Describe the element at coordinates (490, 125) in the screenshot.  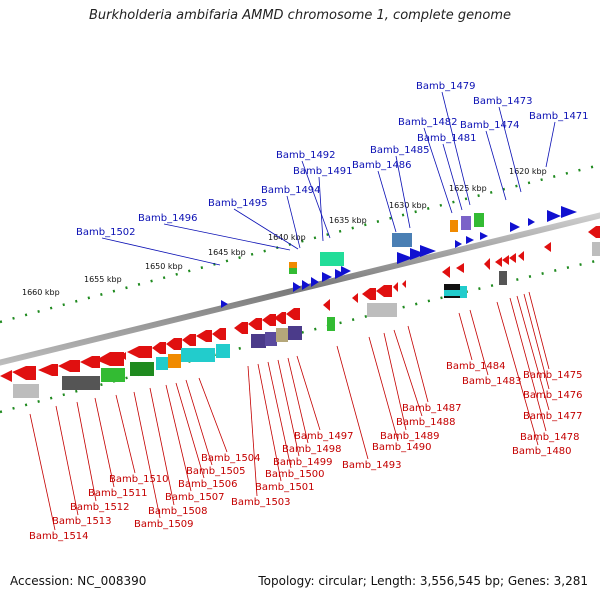
I see `gene-label: Bamb_1474` at that location.